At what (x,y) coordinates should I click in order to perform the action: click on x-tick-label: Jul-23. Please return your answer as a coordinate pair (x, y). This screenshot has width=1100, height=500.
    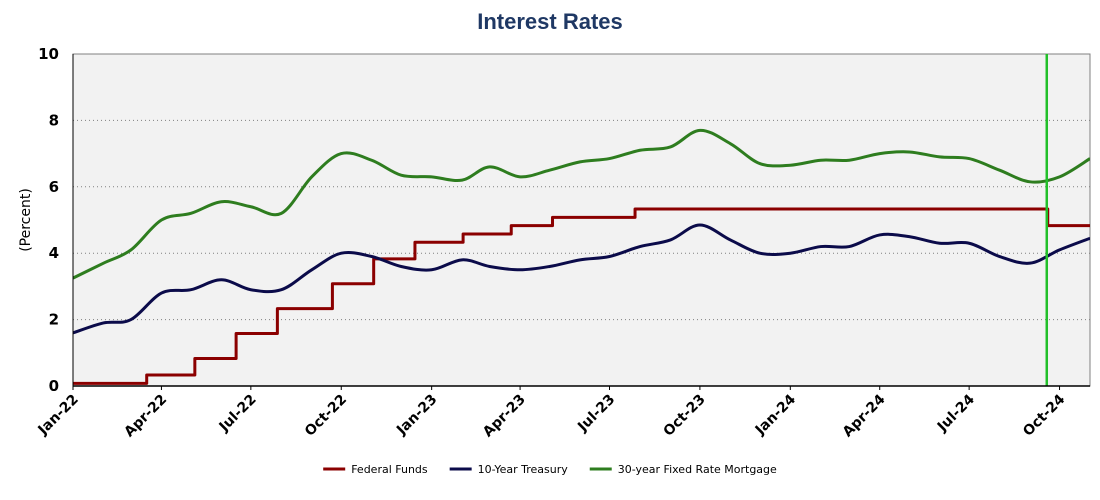
    Looking at the image, I should click on (596, 414).